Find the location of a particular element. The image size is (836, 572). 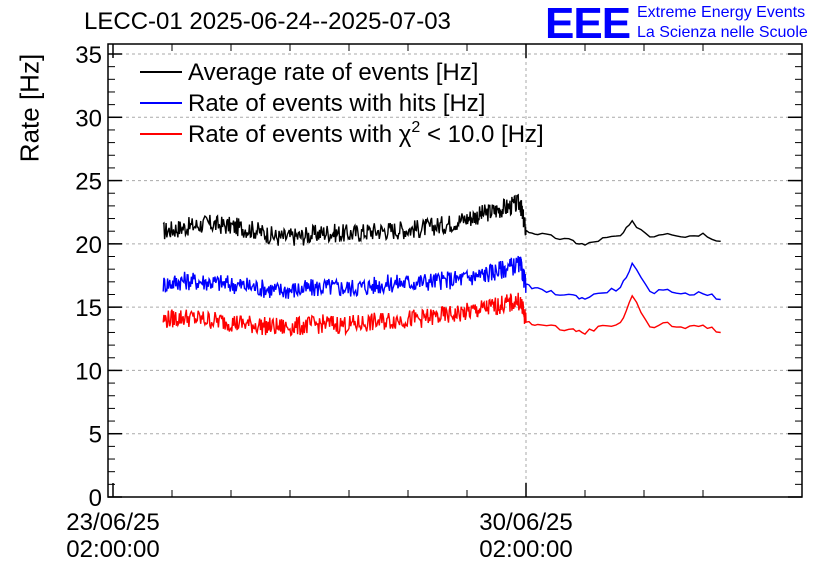

y-tick-label: 15 is located at coordinates (88, 308).